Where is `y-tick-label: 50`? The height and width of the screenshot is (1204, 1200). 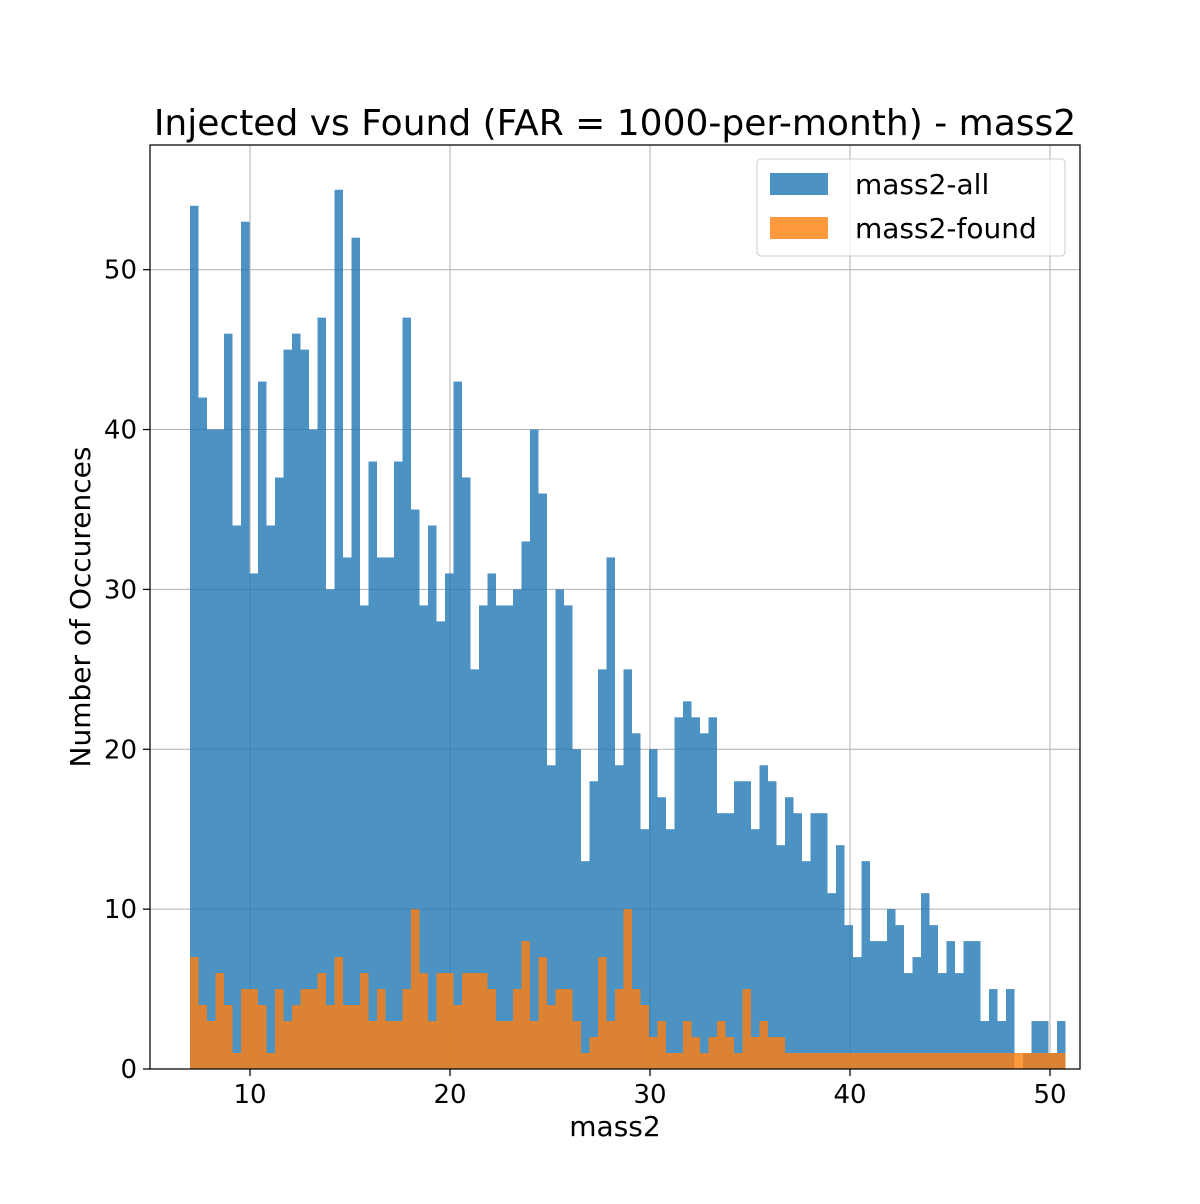
y-tick-label: 50 is located at coordinates (120, 271).